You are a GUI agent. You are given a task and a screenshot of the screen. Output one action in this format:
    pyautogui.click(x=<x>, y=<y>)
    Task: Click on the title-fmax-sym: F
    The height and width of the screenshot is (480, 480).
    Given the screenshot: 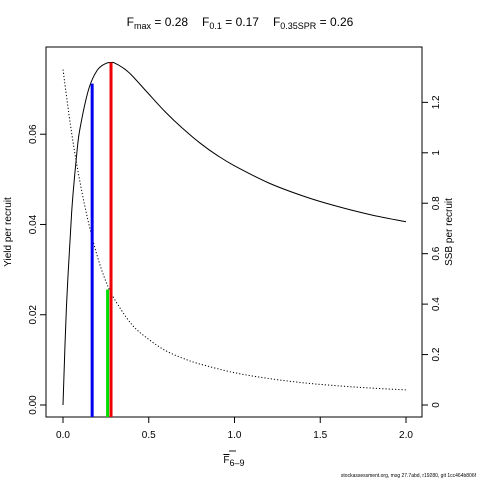 What is the action you would take?
    pyautogui.click(x=130, y=22)
    